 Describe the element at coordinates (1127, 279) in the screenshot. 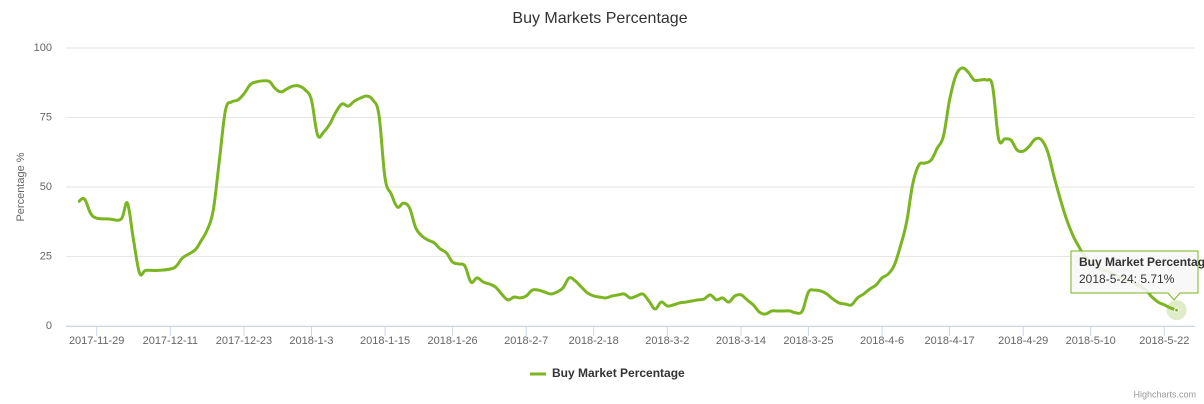

I see `tooltip-text: 2018-5-24: 5.71%` at that location.